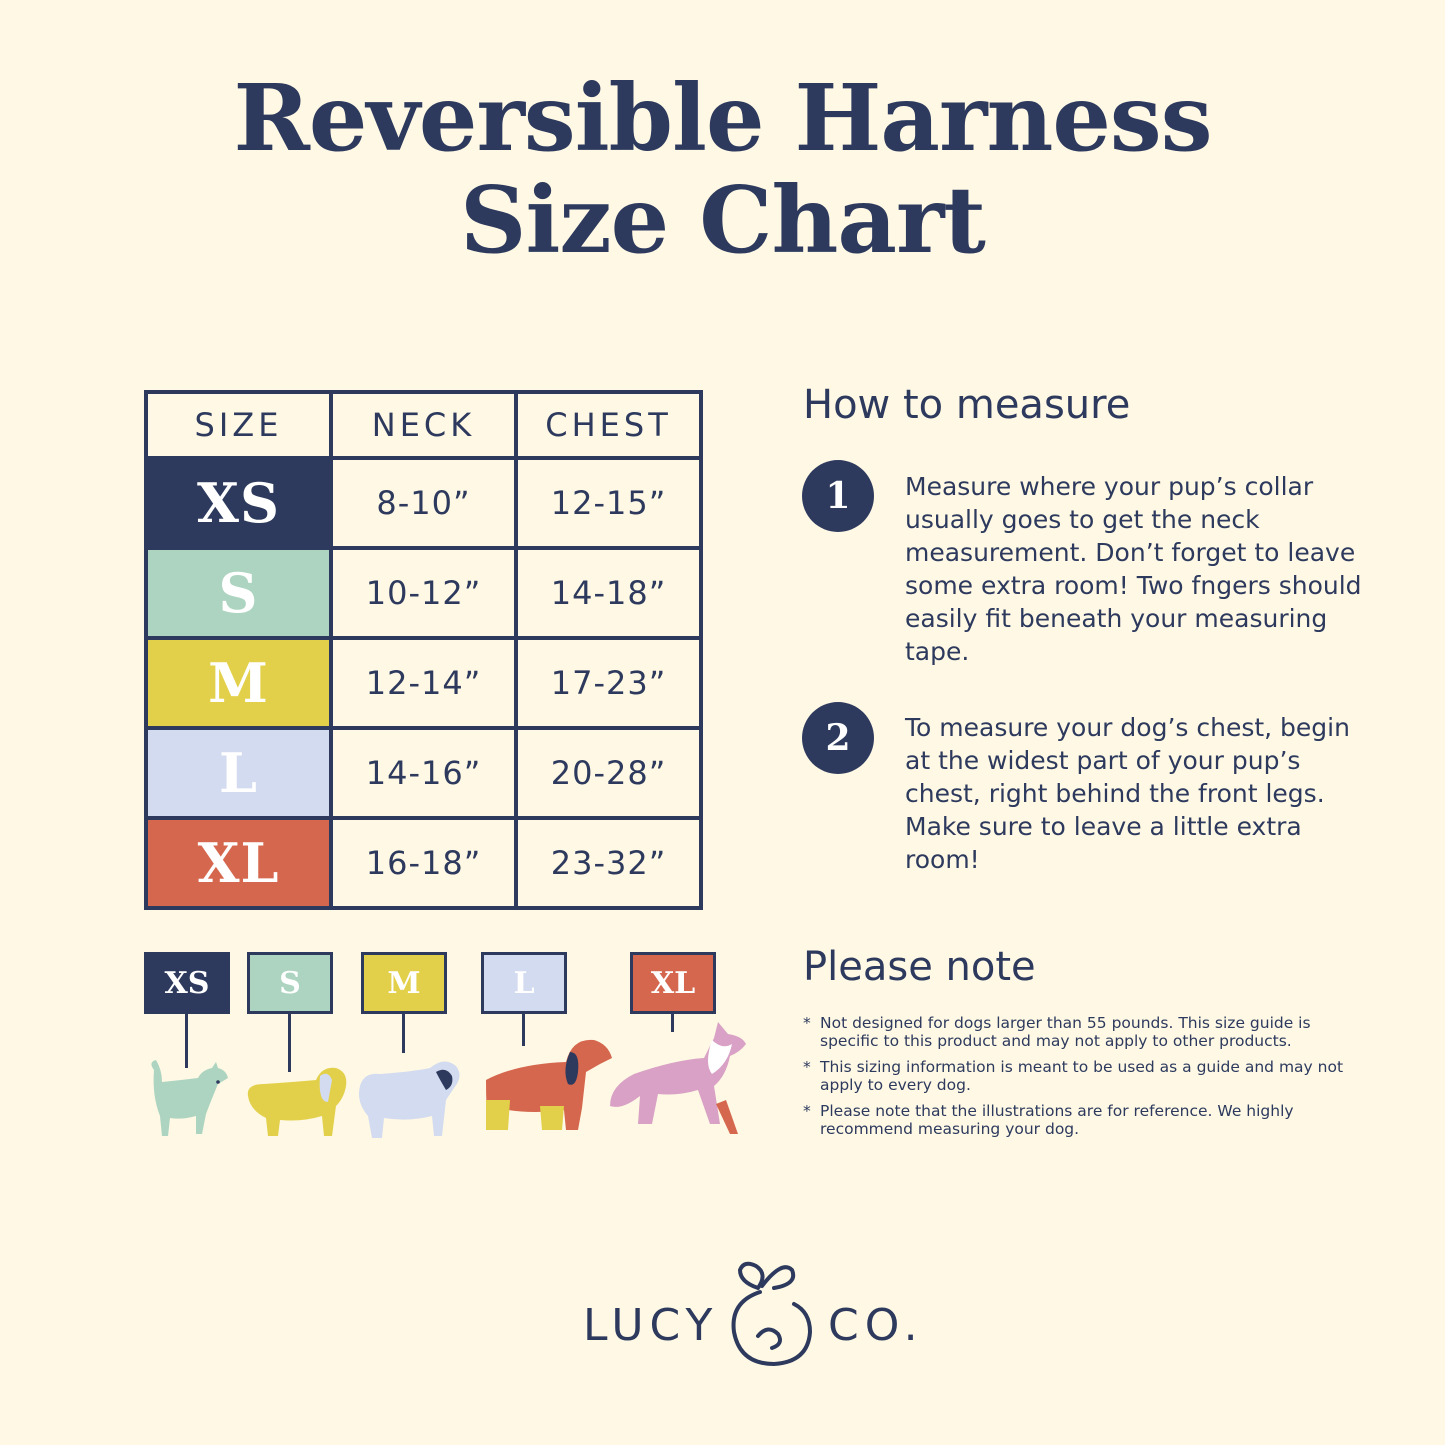 Image resolution: width=1445 pixels, height=1445 pixels. I want to click on table-row: XS 8-10” 12-15”, so click(423, 503).